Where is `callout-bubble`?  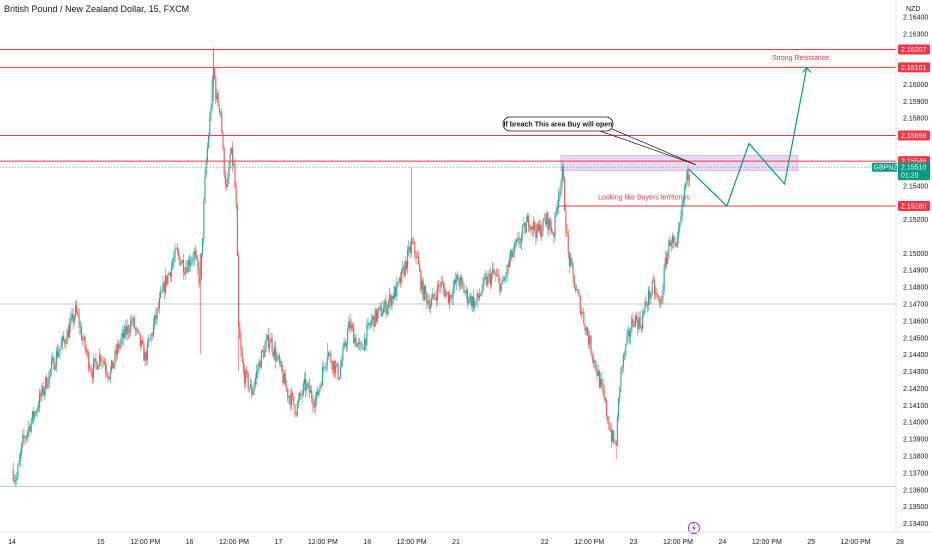
callout-bubble is located at coordinates (558, 124).